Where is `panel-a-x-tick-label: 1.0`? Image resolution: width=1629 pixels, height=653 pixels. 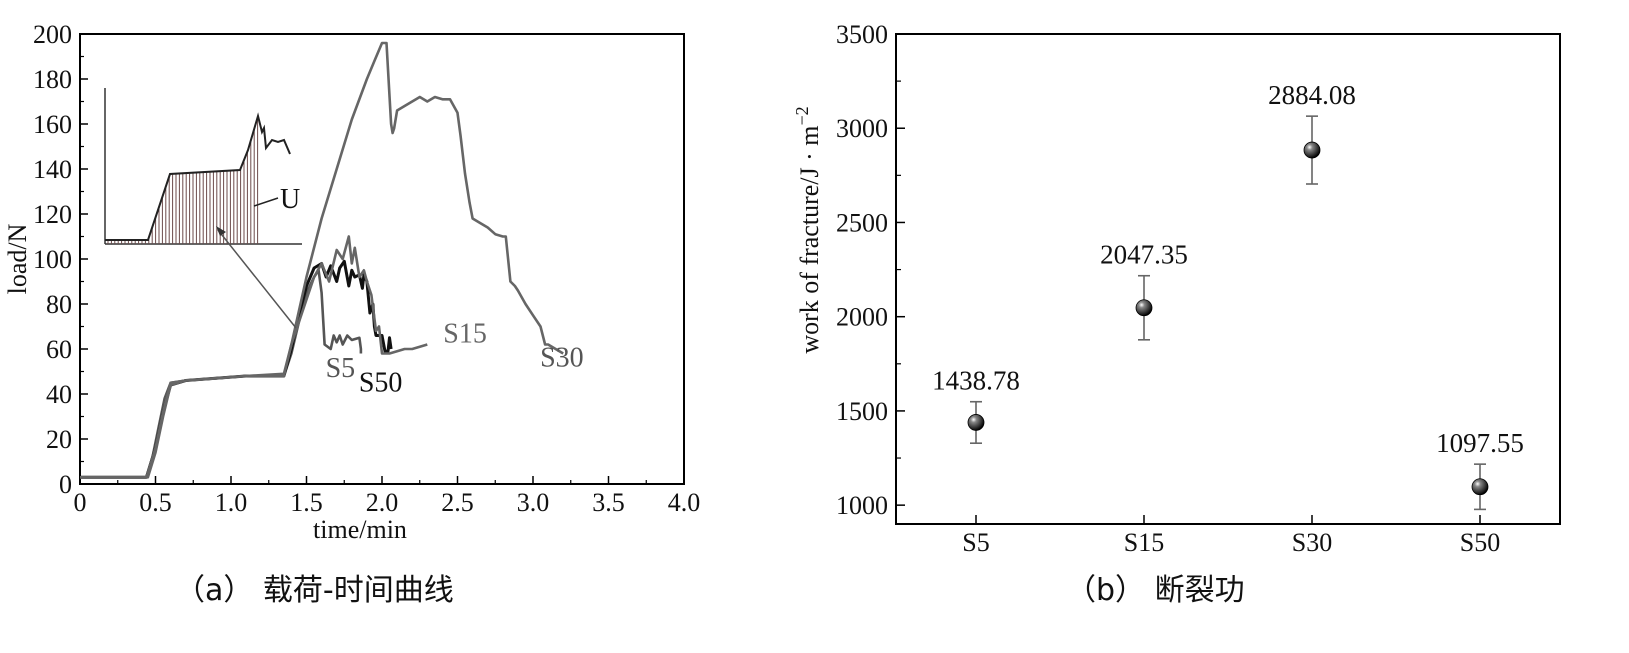
panel-a-x-tick-label: 1.0 is located at coordinates (231, 502).